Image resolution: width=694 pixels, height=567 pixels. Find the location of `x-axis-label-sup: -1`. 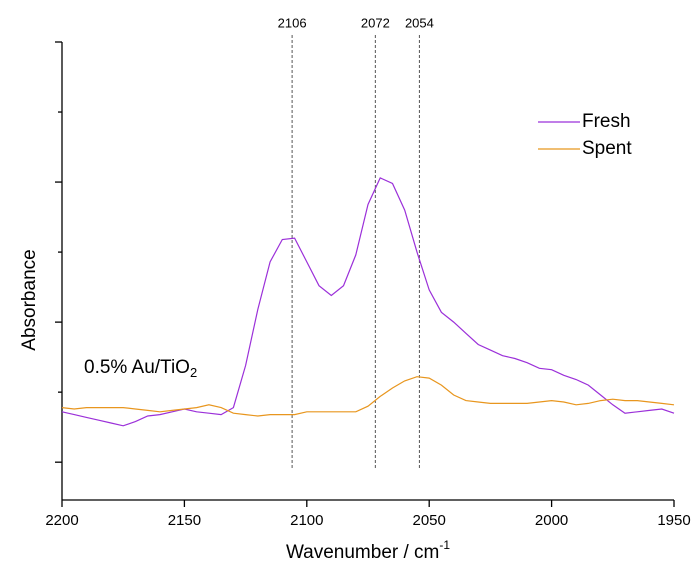

x-axis-label-sup: -1 is located at coordinates (444, 545).